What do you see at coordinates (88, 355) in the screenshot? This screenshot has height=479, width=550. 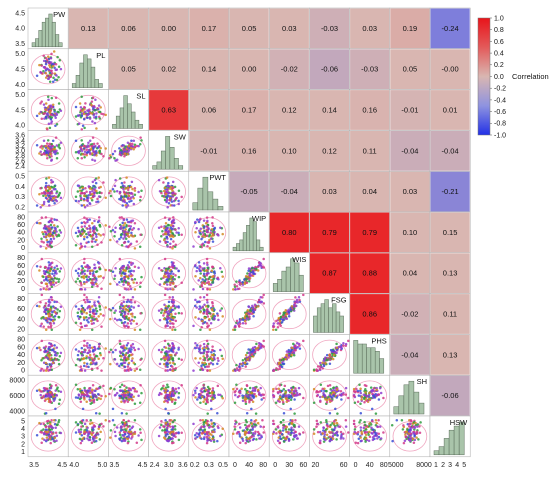 I see `cell-frame` at bounding box center [88, 355].